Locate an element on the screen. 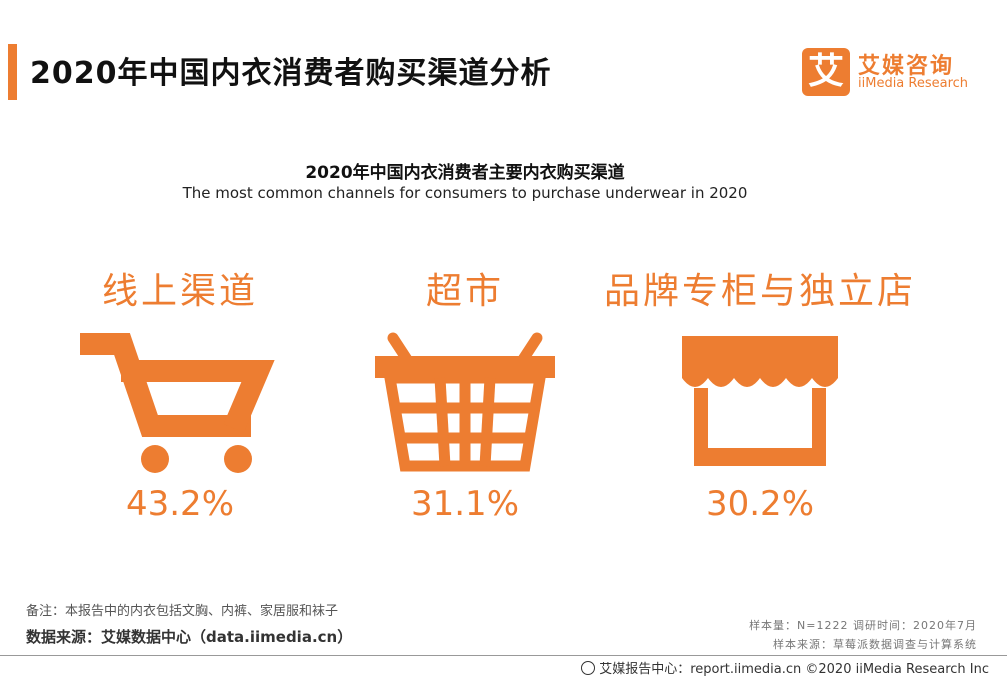 This screenshot has height=680, width=1007. channel-label: 超市 is located at coordinates (464, 291).